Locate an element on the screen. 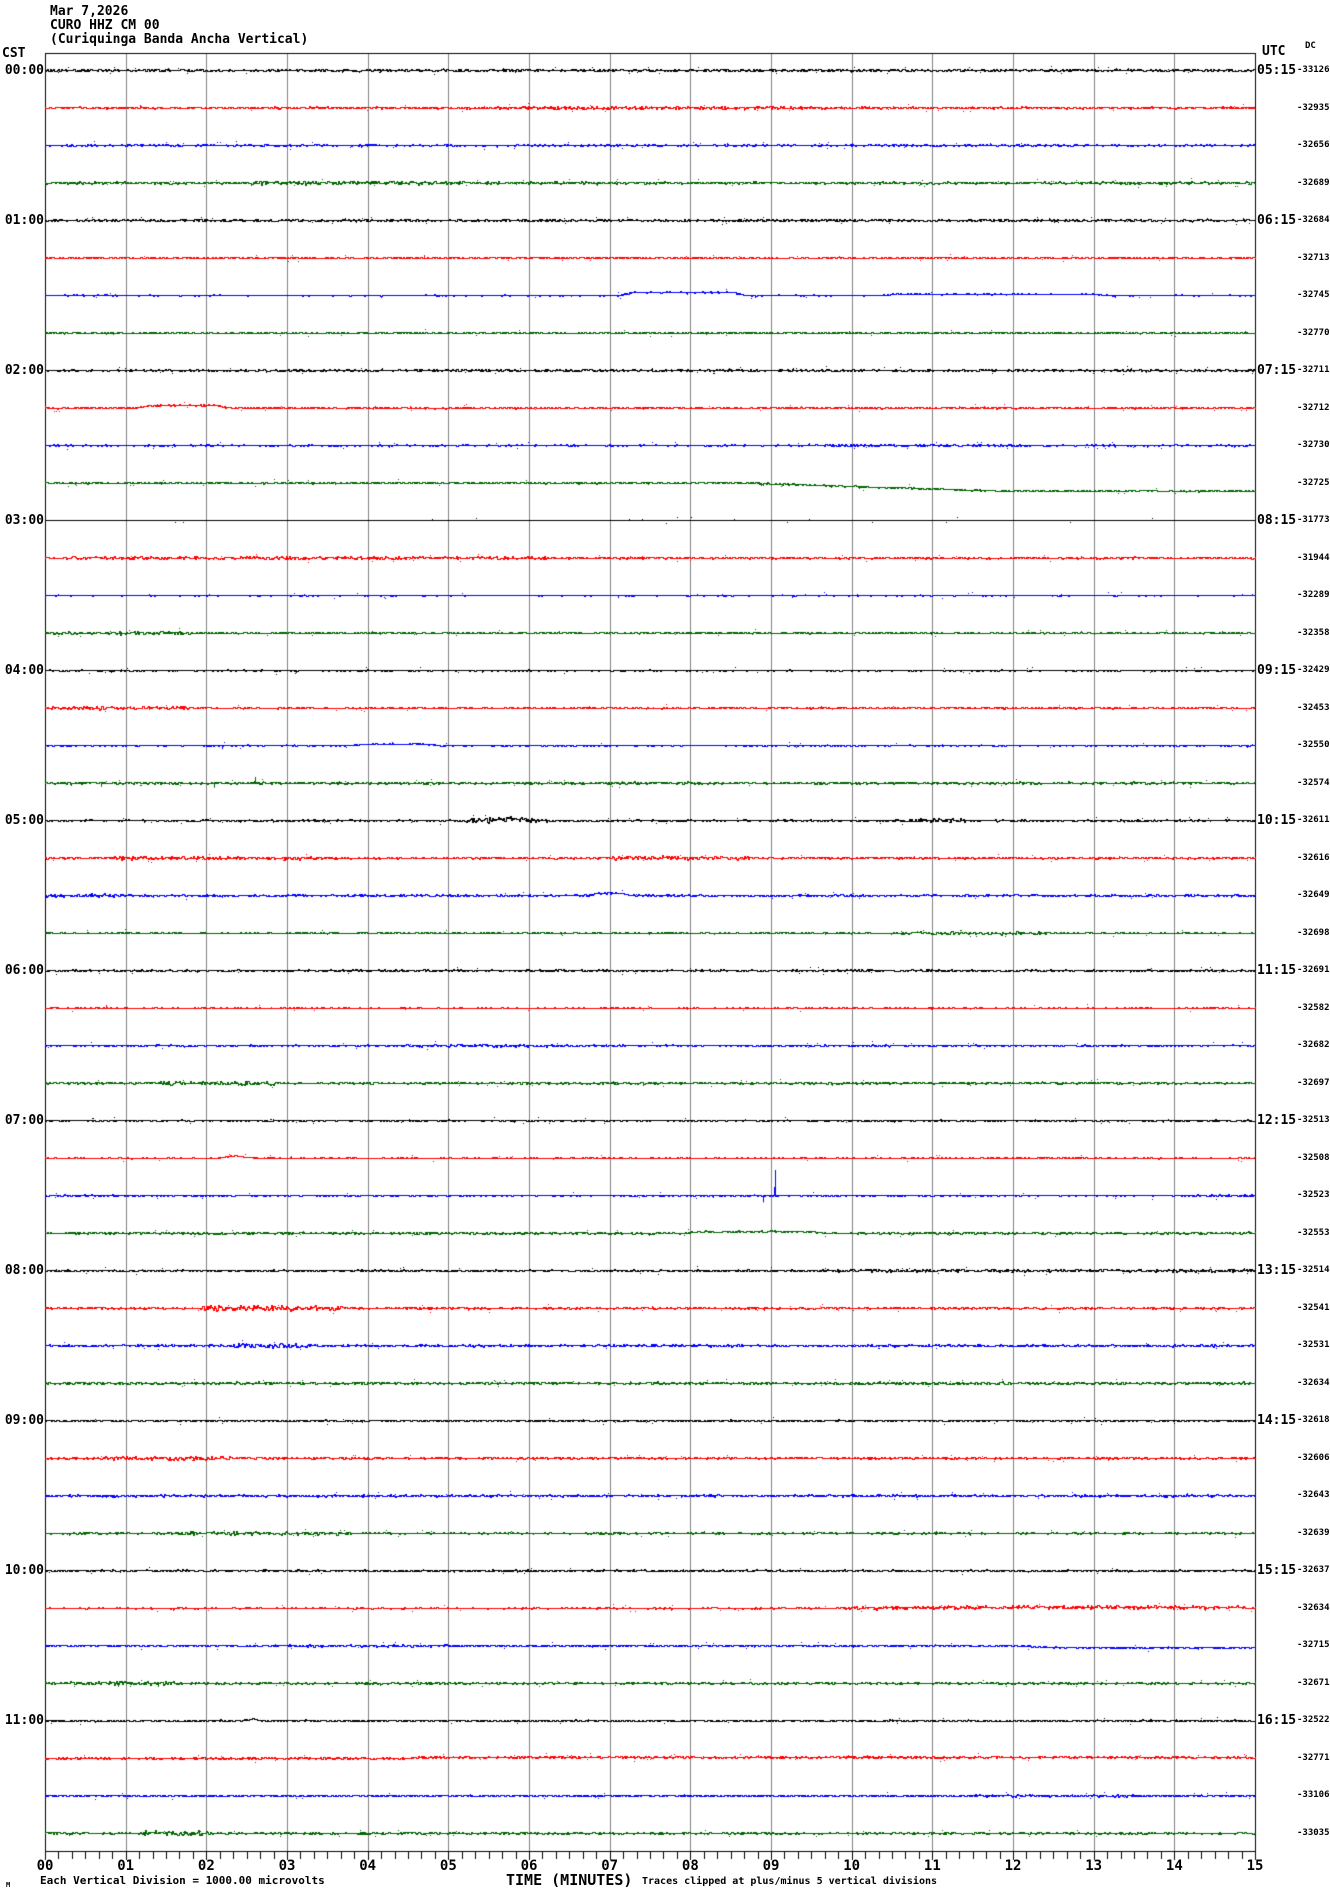 This screenshot has height=1894, width=1330. x-tick-label: 02 is located at coordinates (206, 1866).